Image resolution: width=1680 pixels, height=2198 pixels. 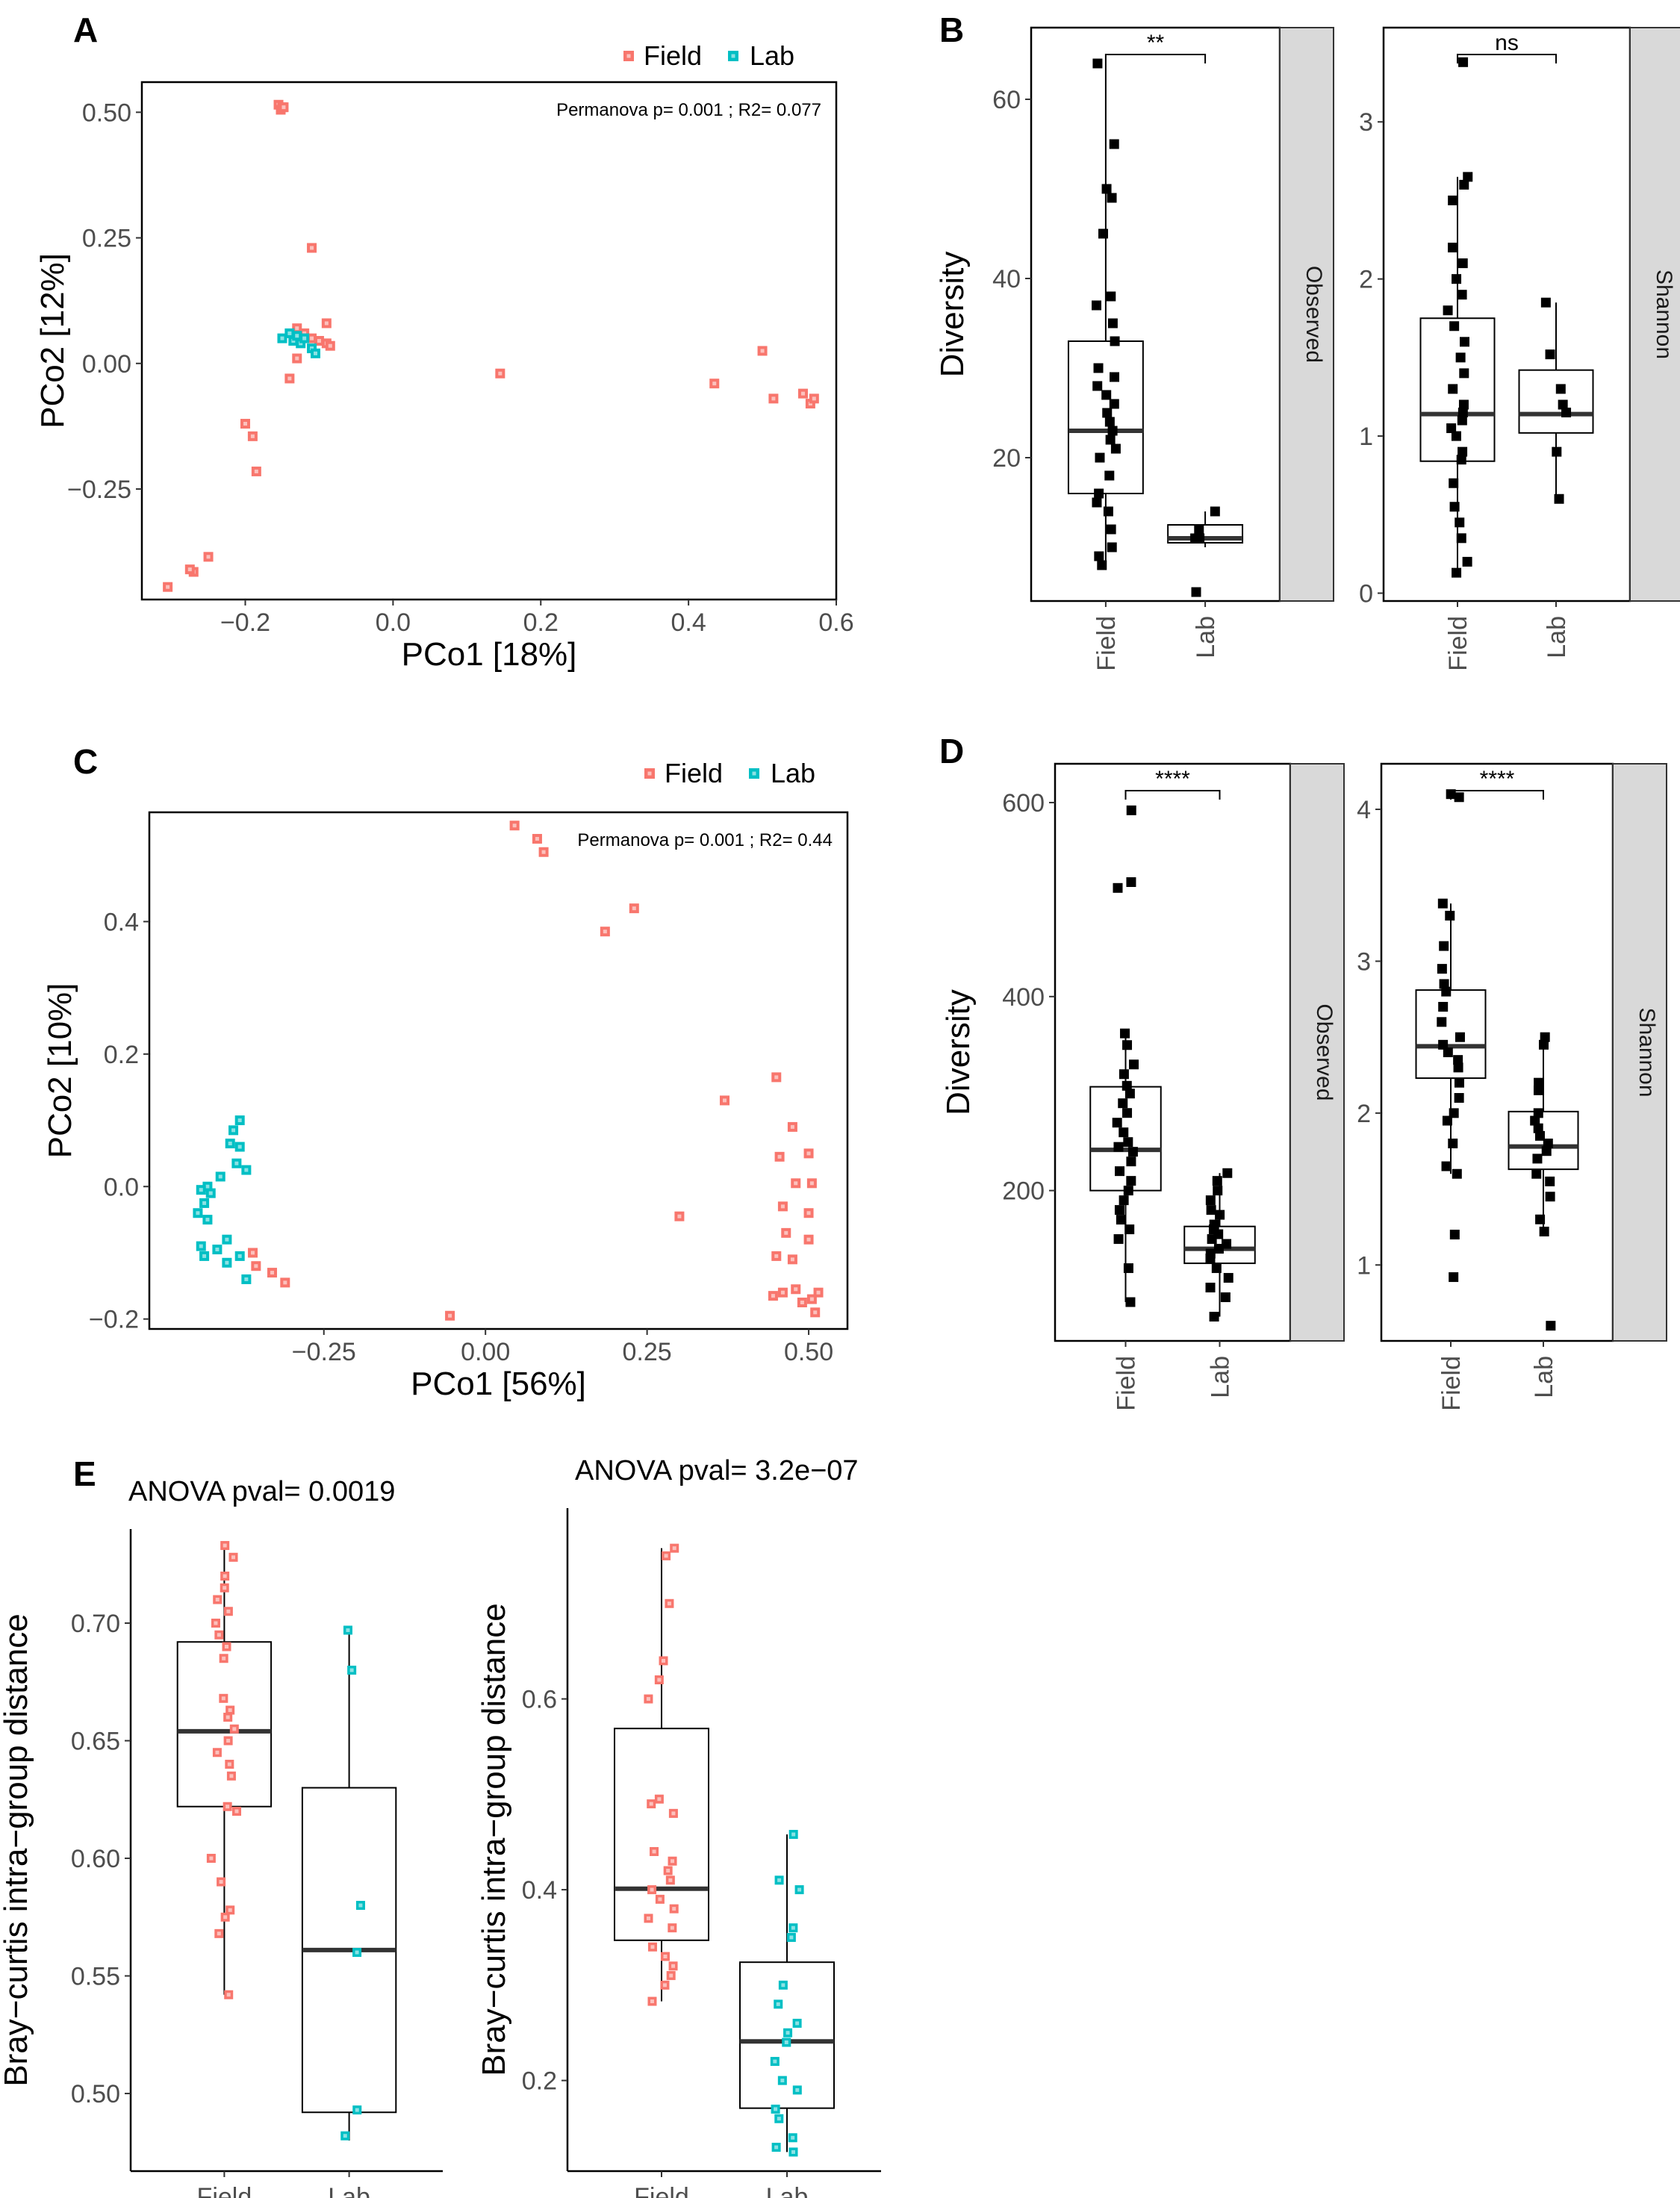 What do you see at coordinates (793, 773) in the screenshot?
I see `legend-label-lab: Lab` at bounding box center [793, 773].